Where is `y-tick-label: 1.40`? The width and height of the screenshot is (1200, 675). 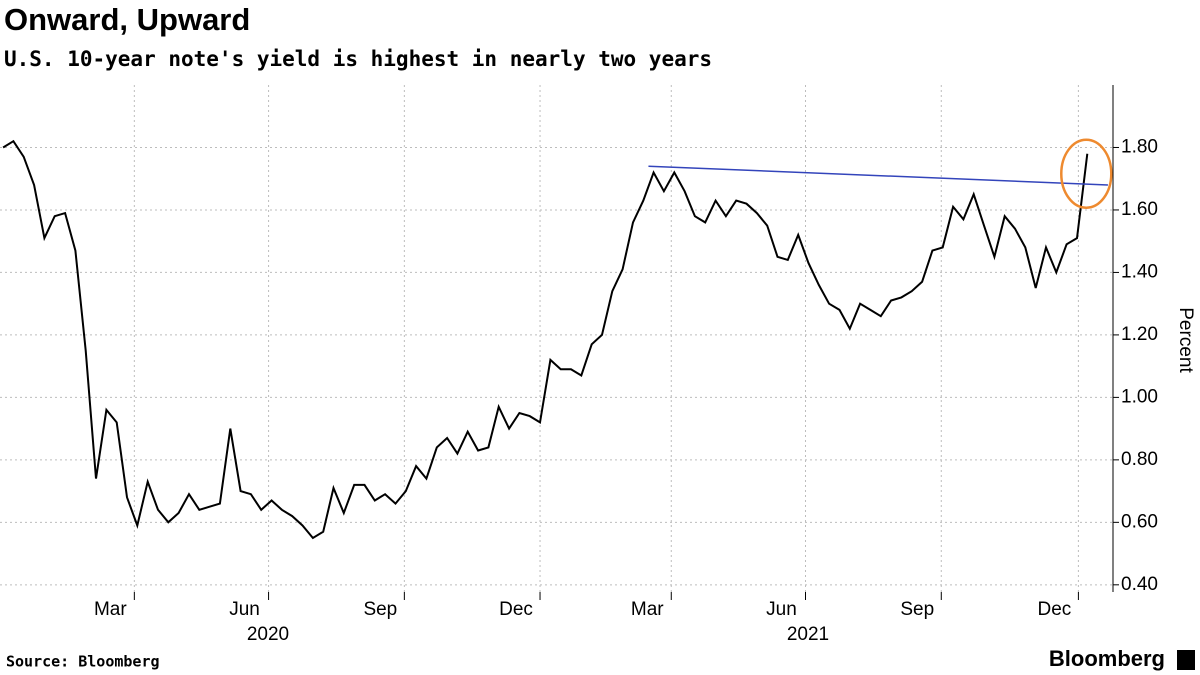 y-tick-label: 1.40 is located at coordinates (1139, 271).